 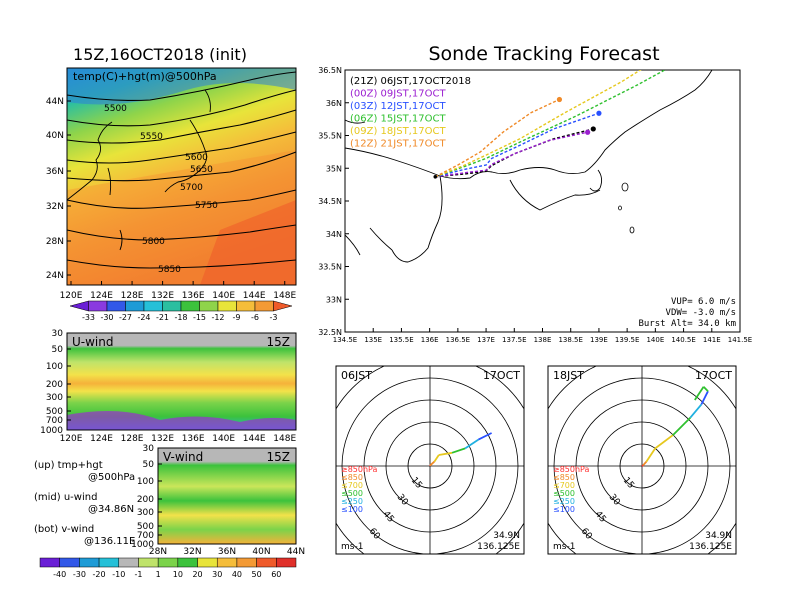 What do you see at coordinates (410, 81) in the screenshot?
I see `launch-legend-entry: (21Z) 06JST,17OCT2018` at bounding box center [410, 81].